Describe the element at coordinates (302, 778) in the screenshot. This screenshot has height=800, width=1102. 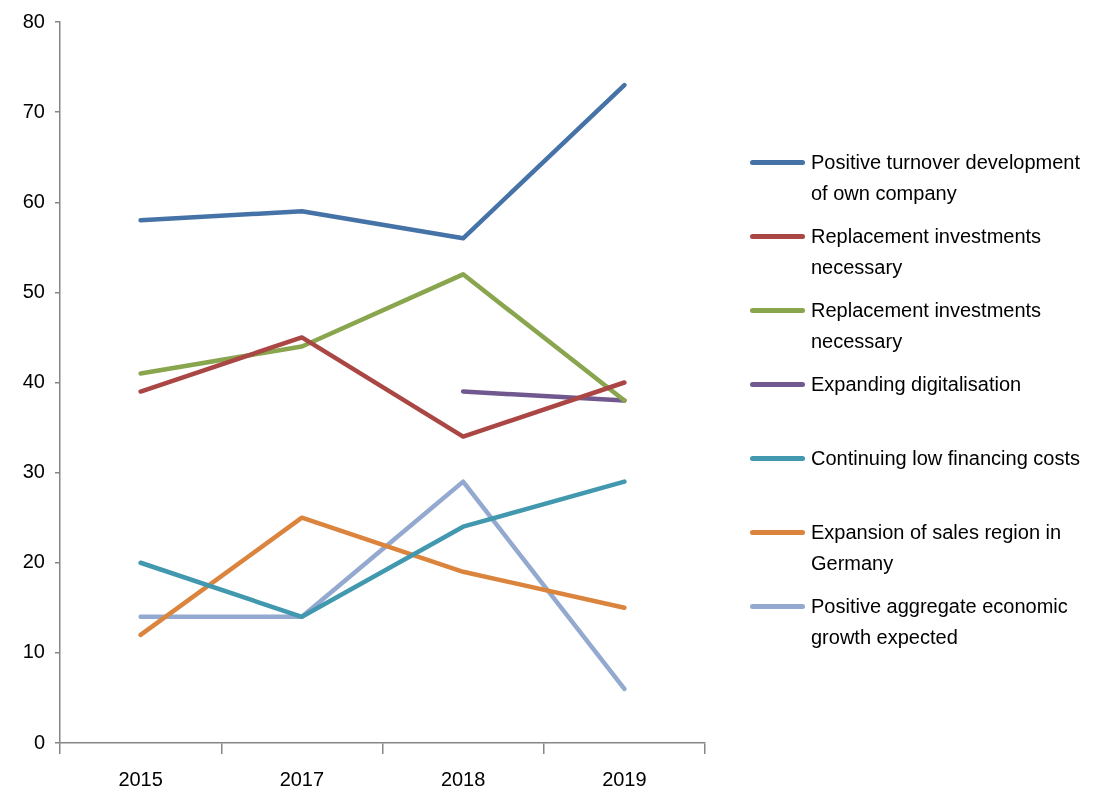
I see `x-tick-label: 2017` at that location.